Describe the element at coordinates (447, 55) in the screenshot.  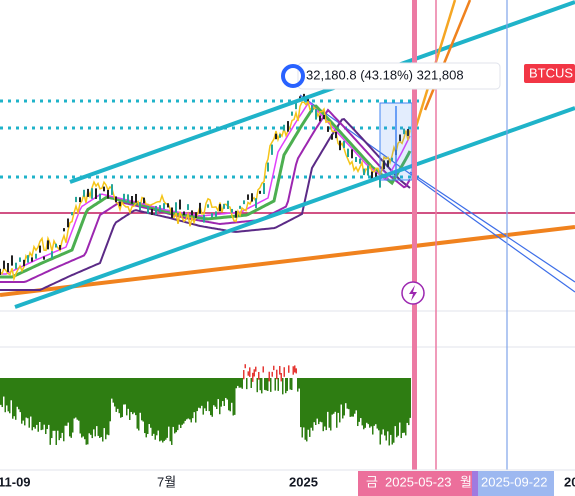
I see `trend-line` at that location.